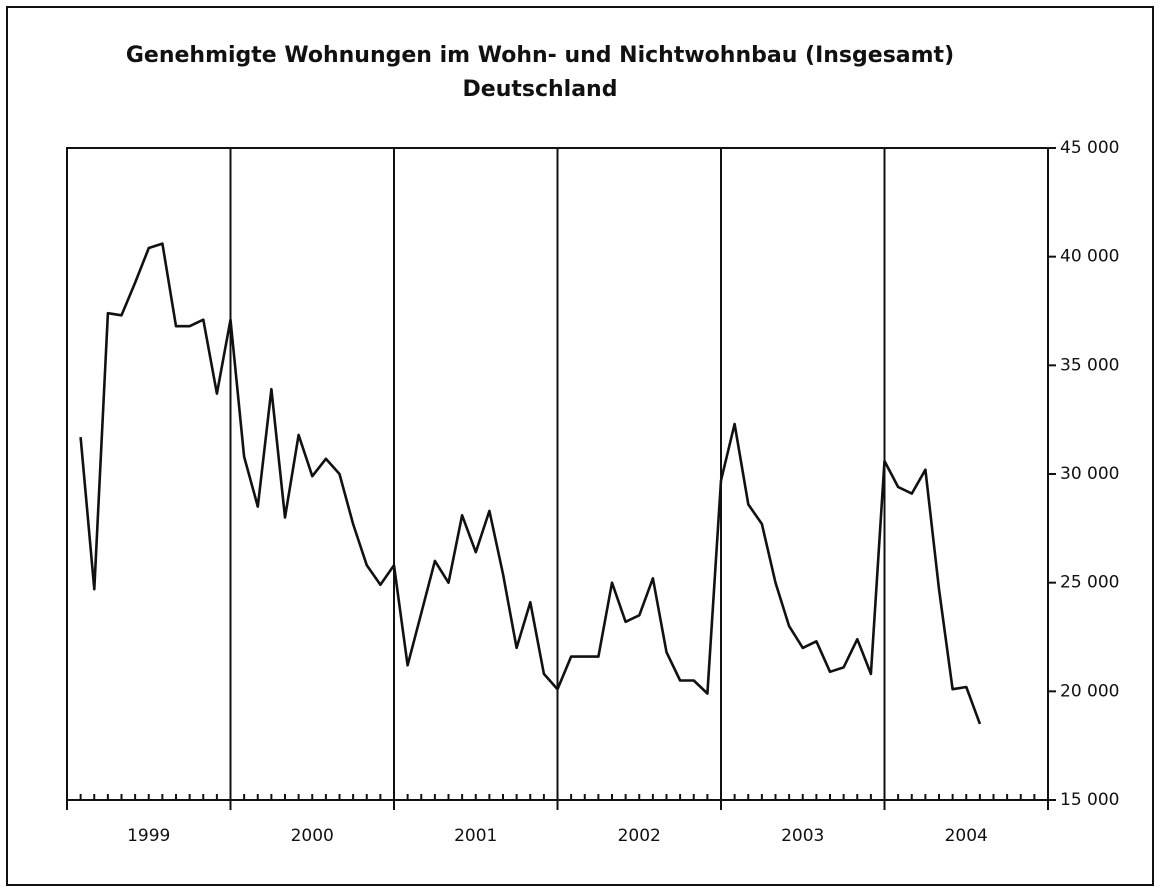 The height and width of the screenshot is (892, 1160). I want to click on x-tick-label: 2001, so click(475, 836).